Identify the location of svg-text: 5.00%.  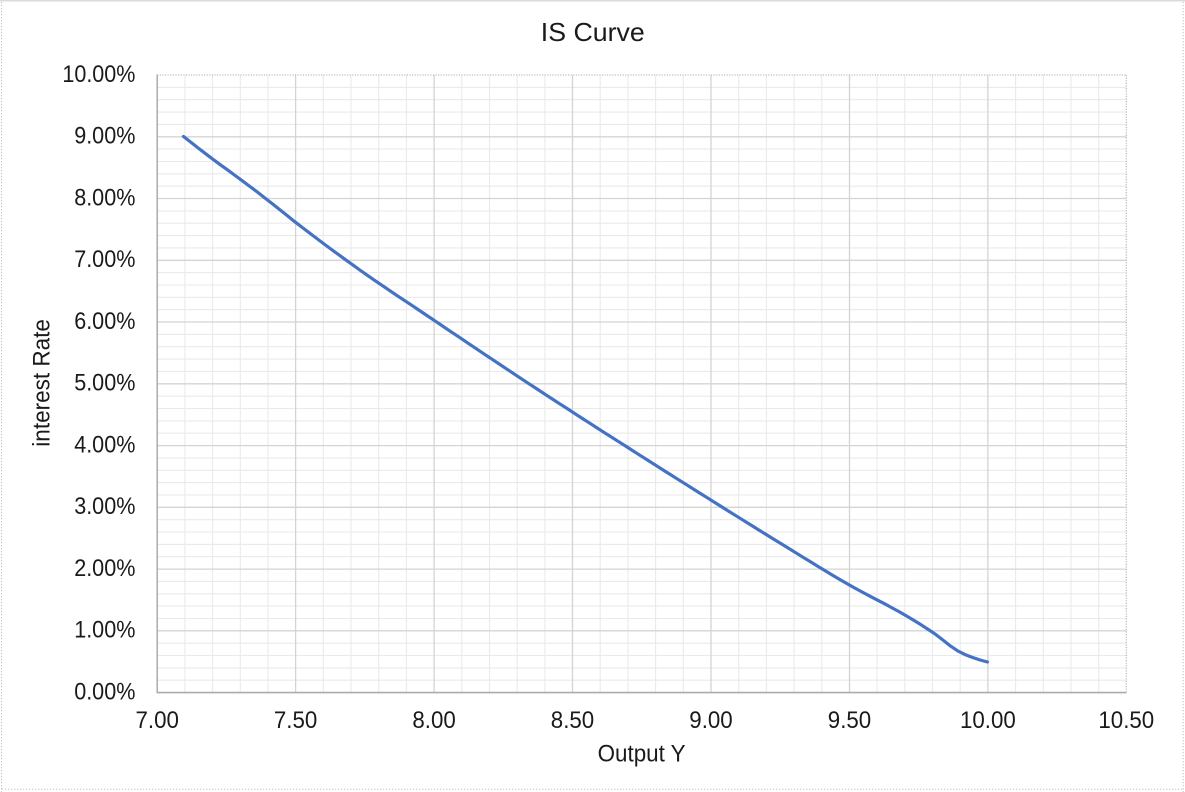
(104, 383).